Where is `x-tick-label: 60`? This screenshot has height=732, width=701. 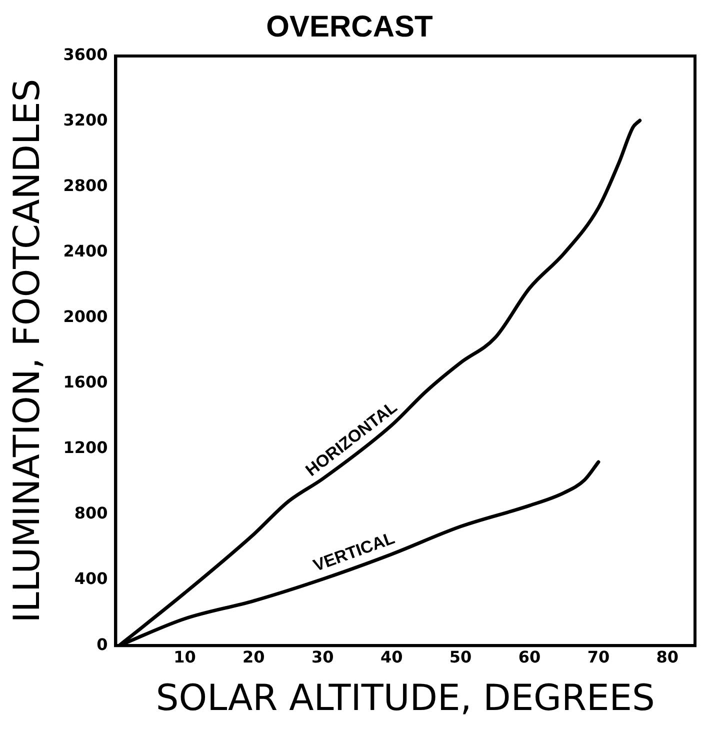
x-tick-label: 60 is located at coordinates (529, 656).